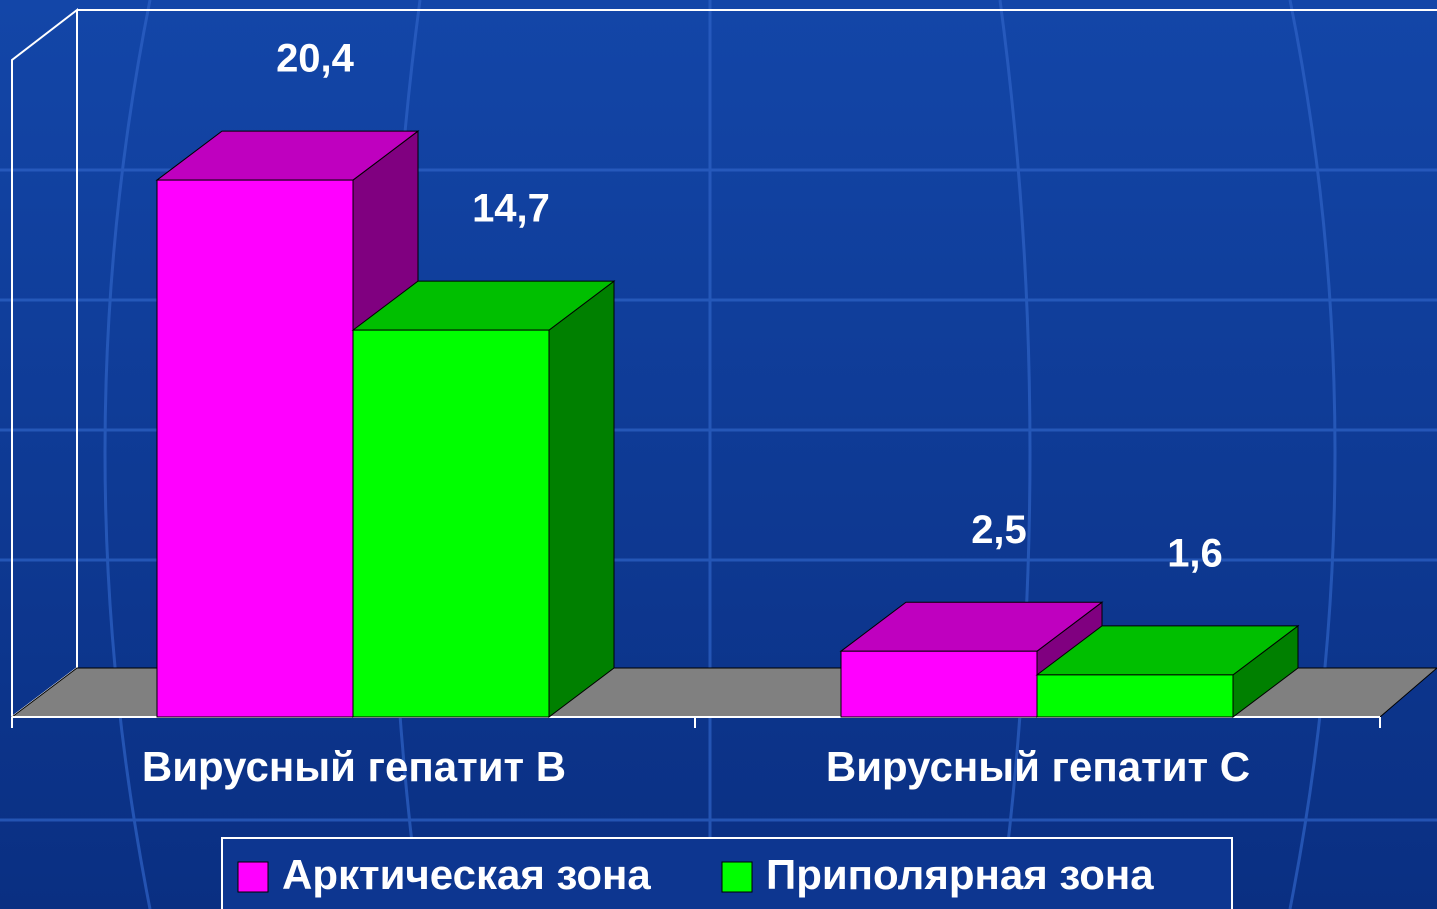 The width and height of the screenshot is (1437, 909). What do you see at coordinates (1038, 766) in the screenshot?
I see `x-tick-label: Вирусный гепатит С` at bounding box center [1038, 766].